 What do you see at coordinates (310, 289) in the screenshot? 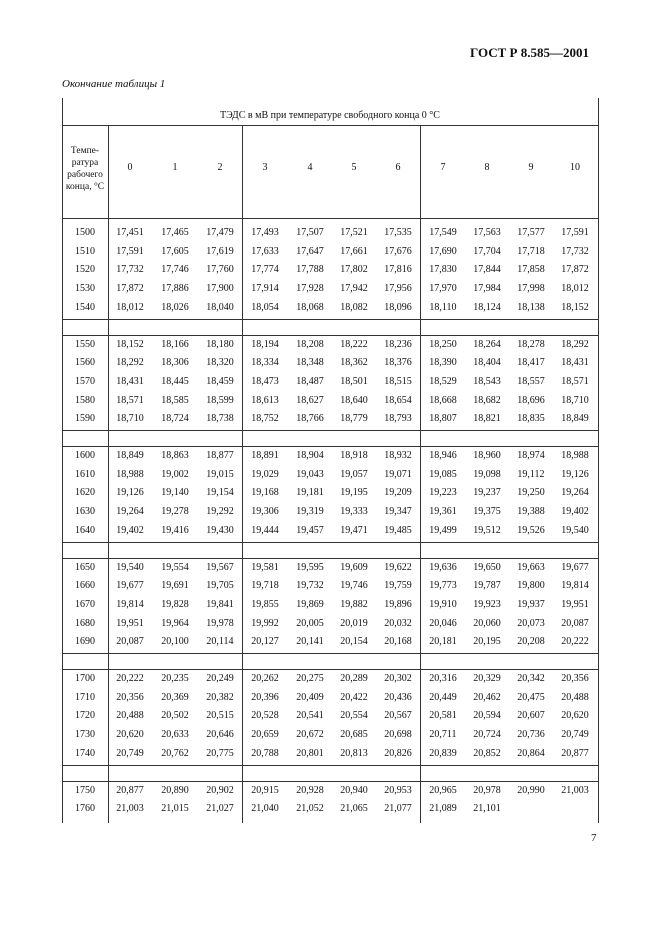
I see `cell-value: 17,928` at bounding box center [310, 289].